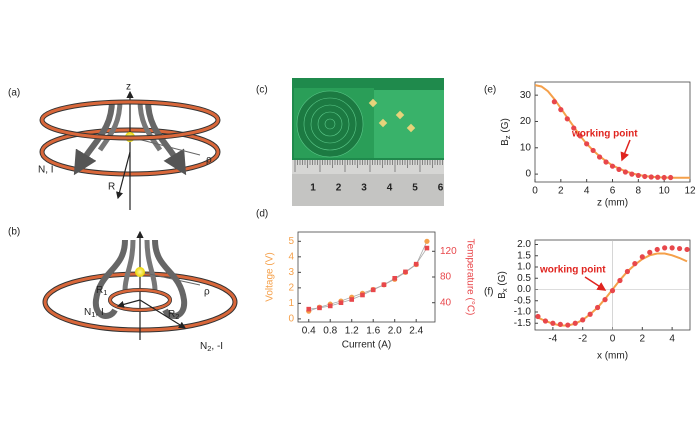 The height and width of the screenshot is (425, 700). What do you see at coordinates (291, 272) in the screenshot?
I see `y-tick-label: 3` at bounding box center [291, 272].